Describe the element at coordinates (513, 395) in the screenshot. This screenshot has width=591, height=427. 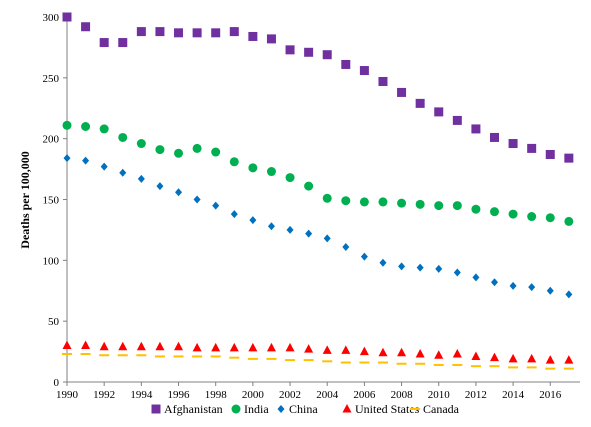
I see `x-tick-label: 2014` at that location.